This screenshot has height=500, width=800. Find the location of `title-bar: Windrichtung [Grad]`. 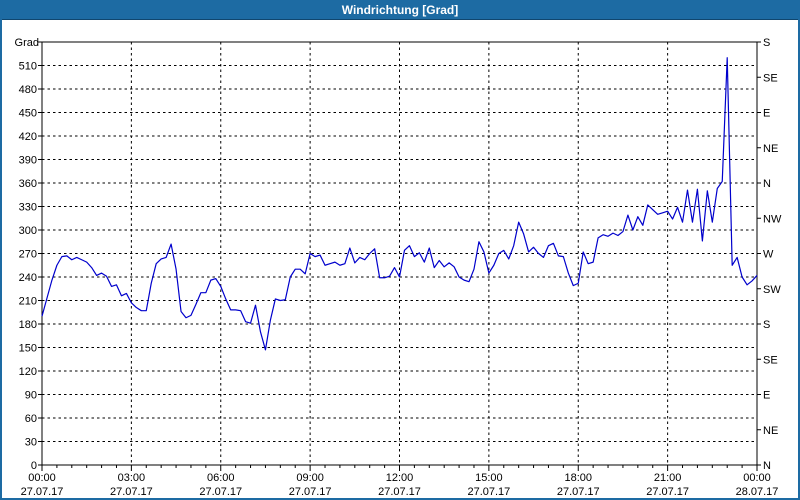

title-bar: Windrichtung [Grad] is located at coordinates (400, 11).